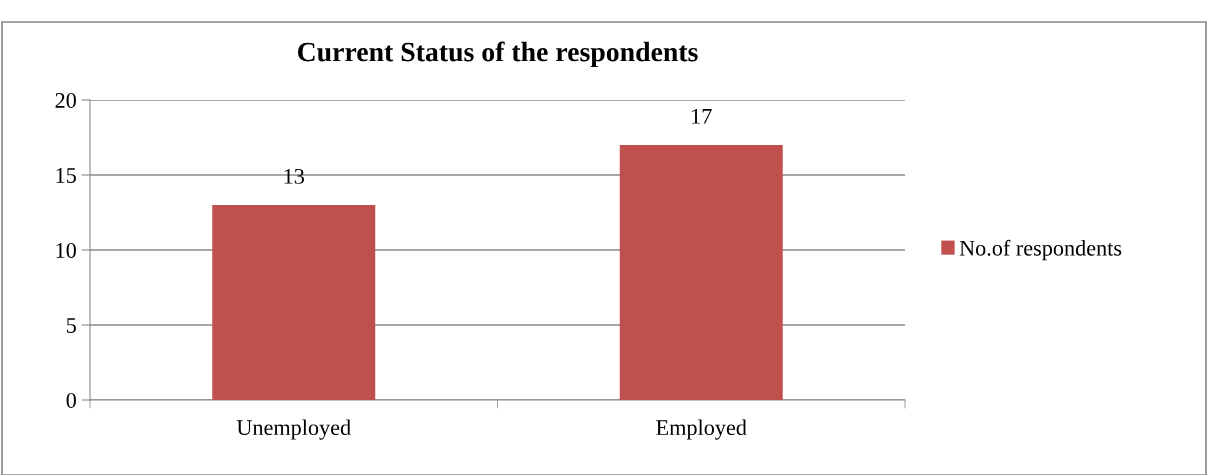  What do you see at coordinates (71, 400) in the screenshot?
I see `y-tick-label: 0` at bounding box center [71, 400].